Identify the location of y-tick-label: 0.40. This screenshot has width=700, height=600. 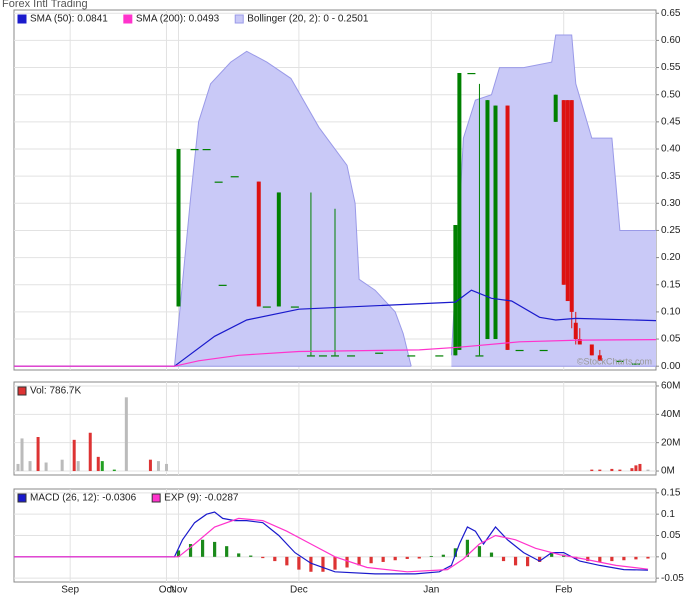
(671, 149).